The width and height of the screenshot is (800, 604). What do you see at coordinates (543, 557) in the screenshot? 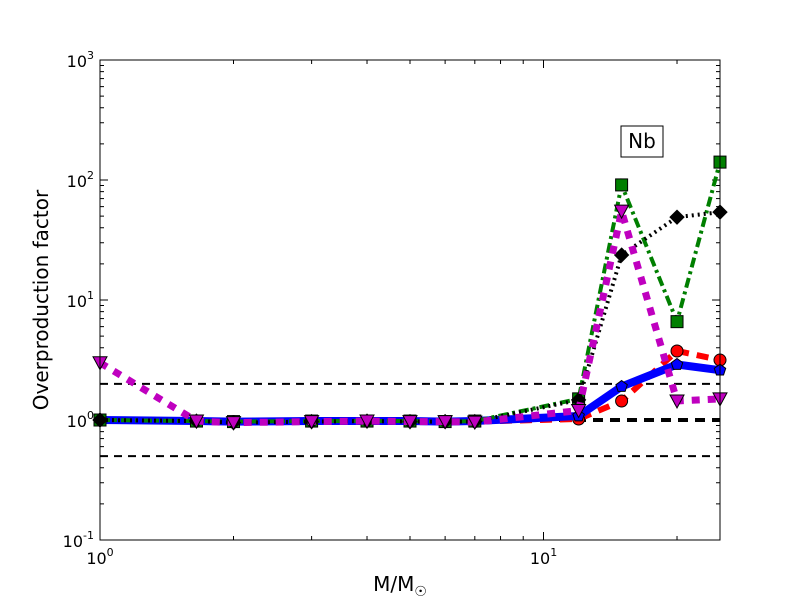
I see `x-tick-label: 10¹` at bounding box center [543, 557].